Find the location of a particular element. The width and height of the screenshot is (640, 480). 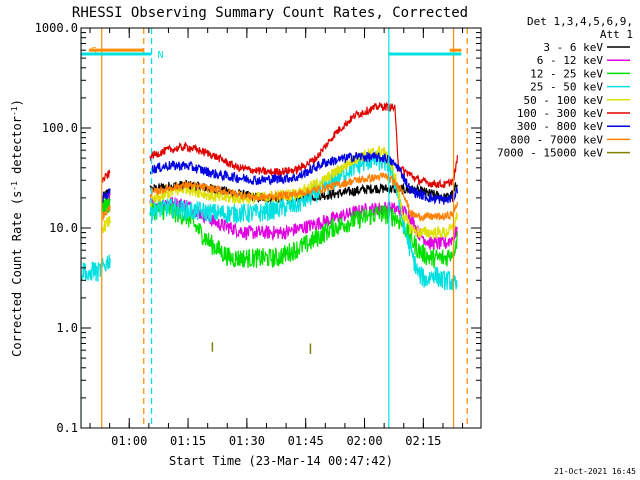

legend-label: 7000 - 15000 keV is located at coordinates (550, 153).